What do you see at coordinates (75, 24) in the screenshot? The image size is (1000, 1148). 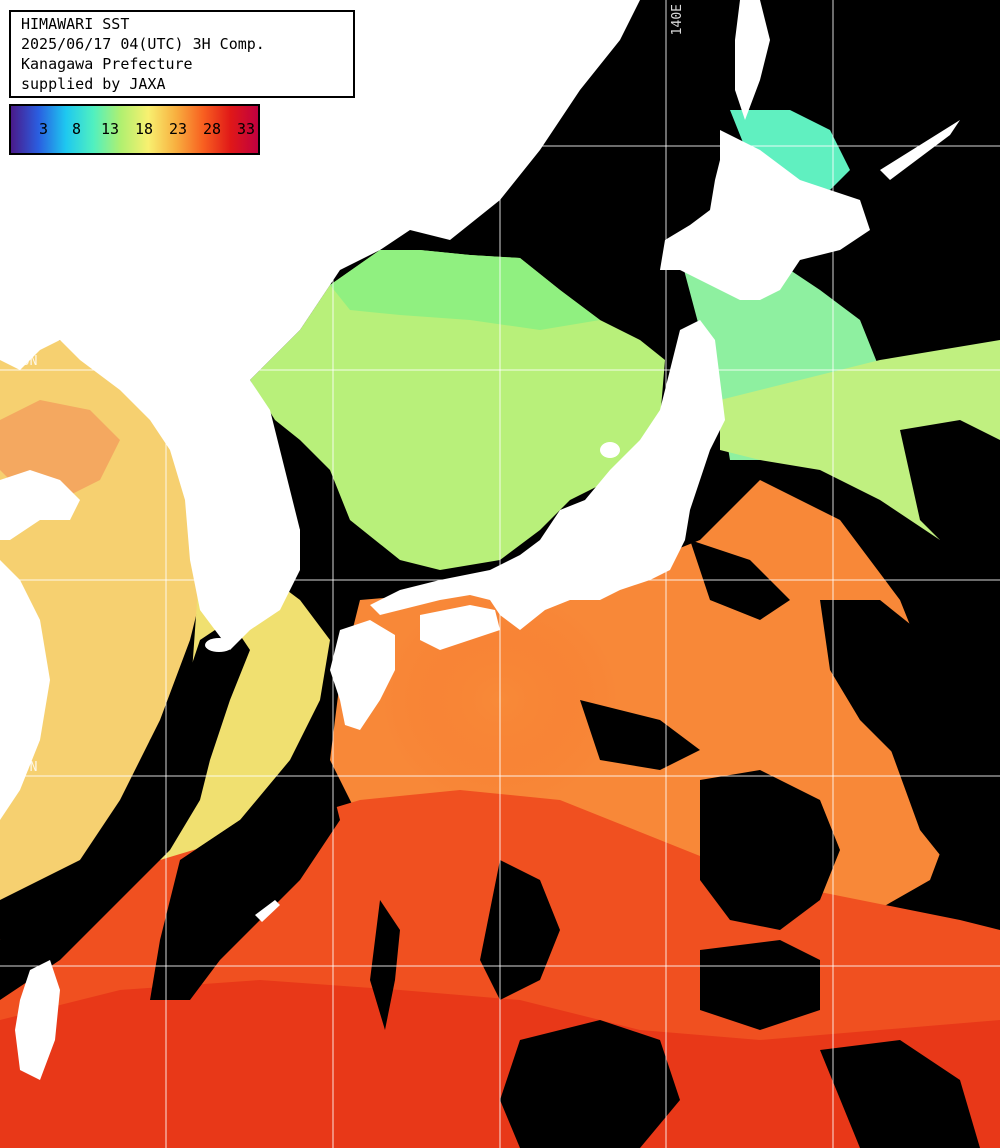 I see `info-title: HIMAWARI SST` at bounding box center [75, 24].